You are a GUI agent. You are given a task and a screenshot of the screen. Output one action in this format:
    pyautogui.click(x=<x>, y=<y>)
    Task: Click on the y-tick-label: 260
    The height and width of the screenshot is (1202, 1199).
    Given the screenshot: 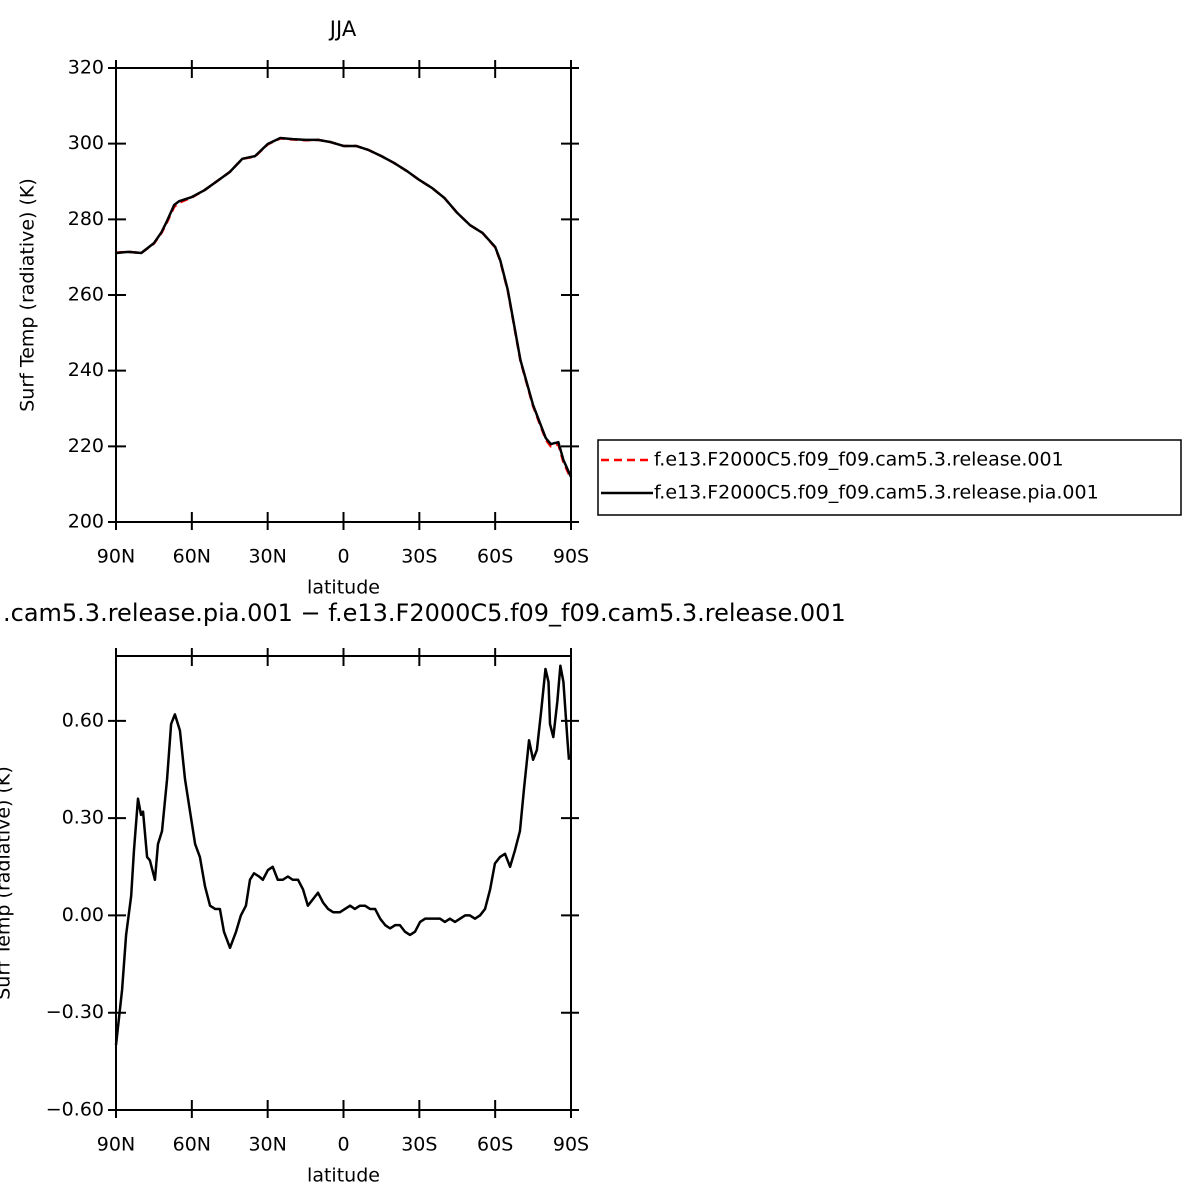 What is the action you would take?
    pyautogui.click(x=86, y=295)
    